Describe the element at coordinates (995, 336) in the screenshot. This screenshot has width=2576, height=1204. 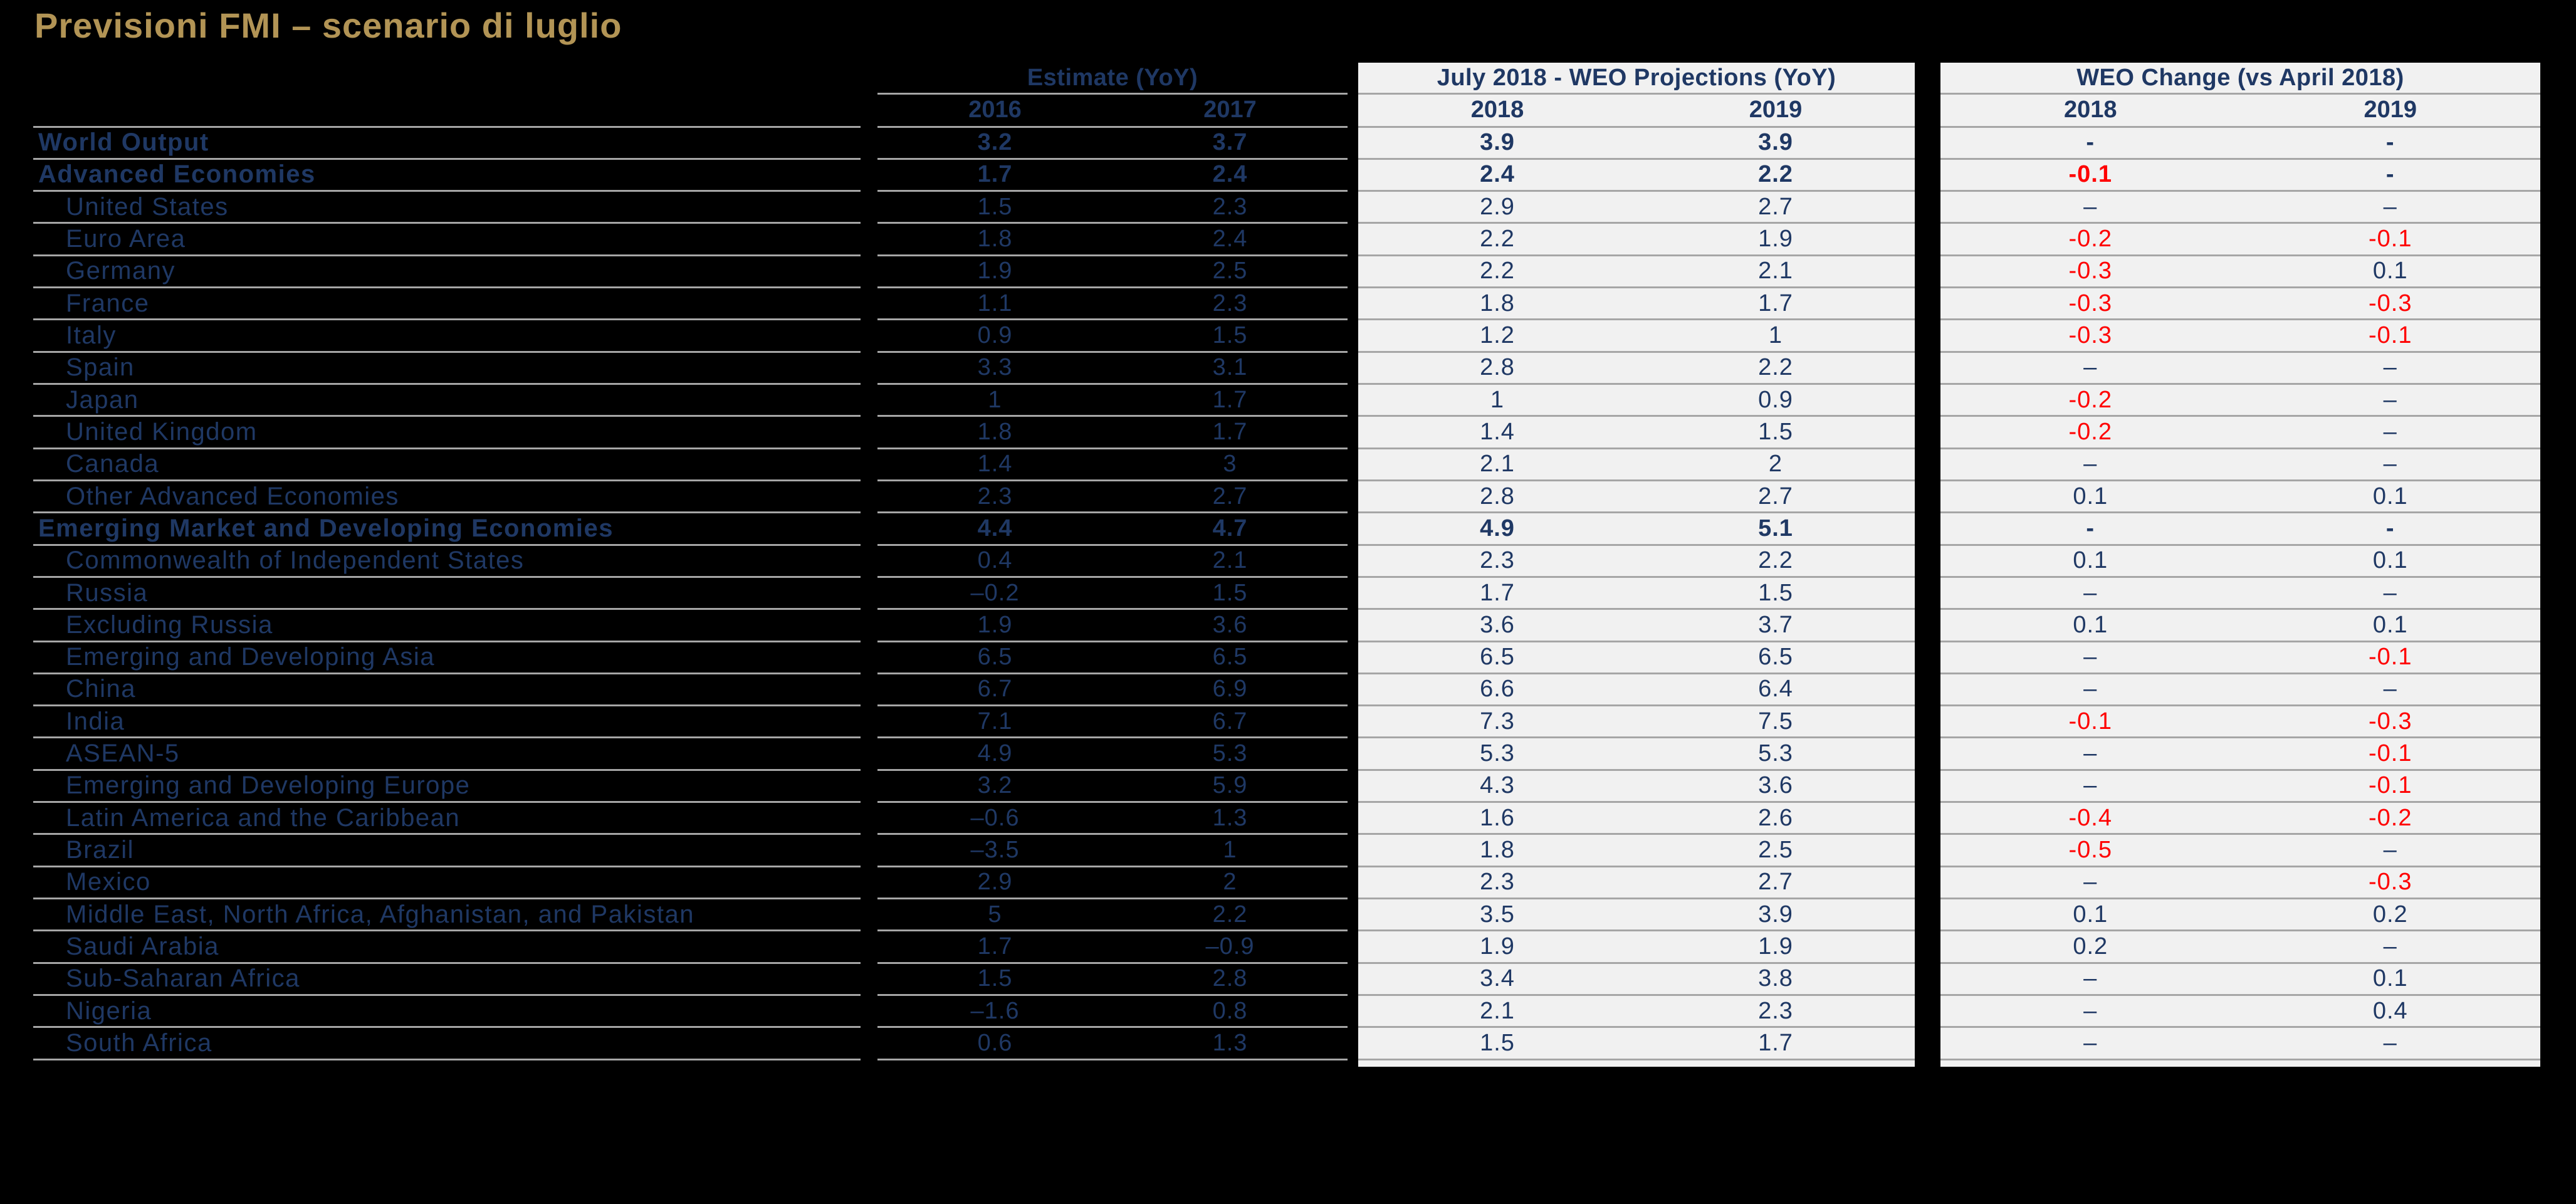
I see `estimate-2016-cell: 0.9` at that location.